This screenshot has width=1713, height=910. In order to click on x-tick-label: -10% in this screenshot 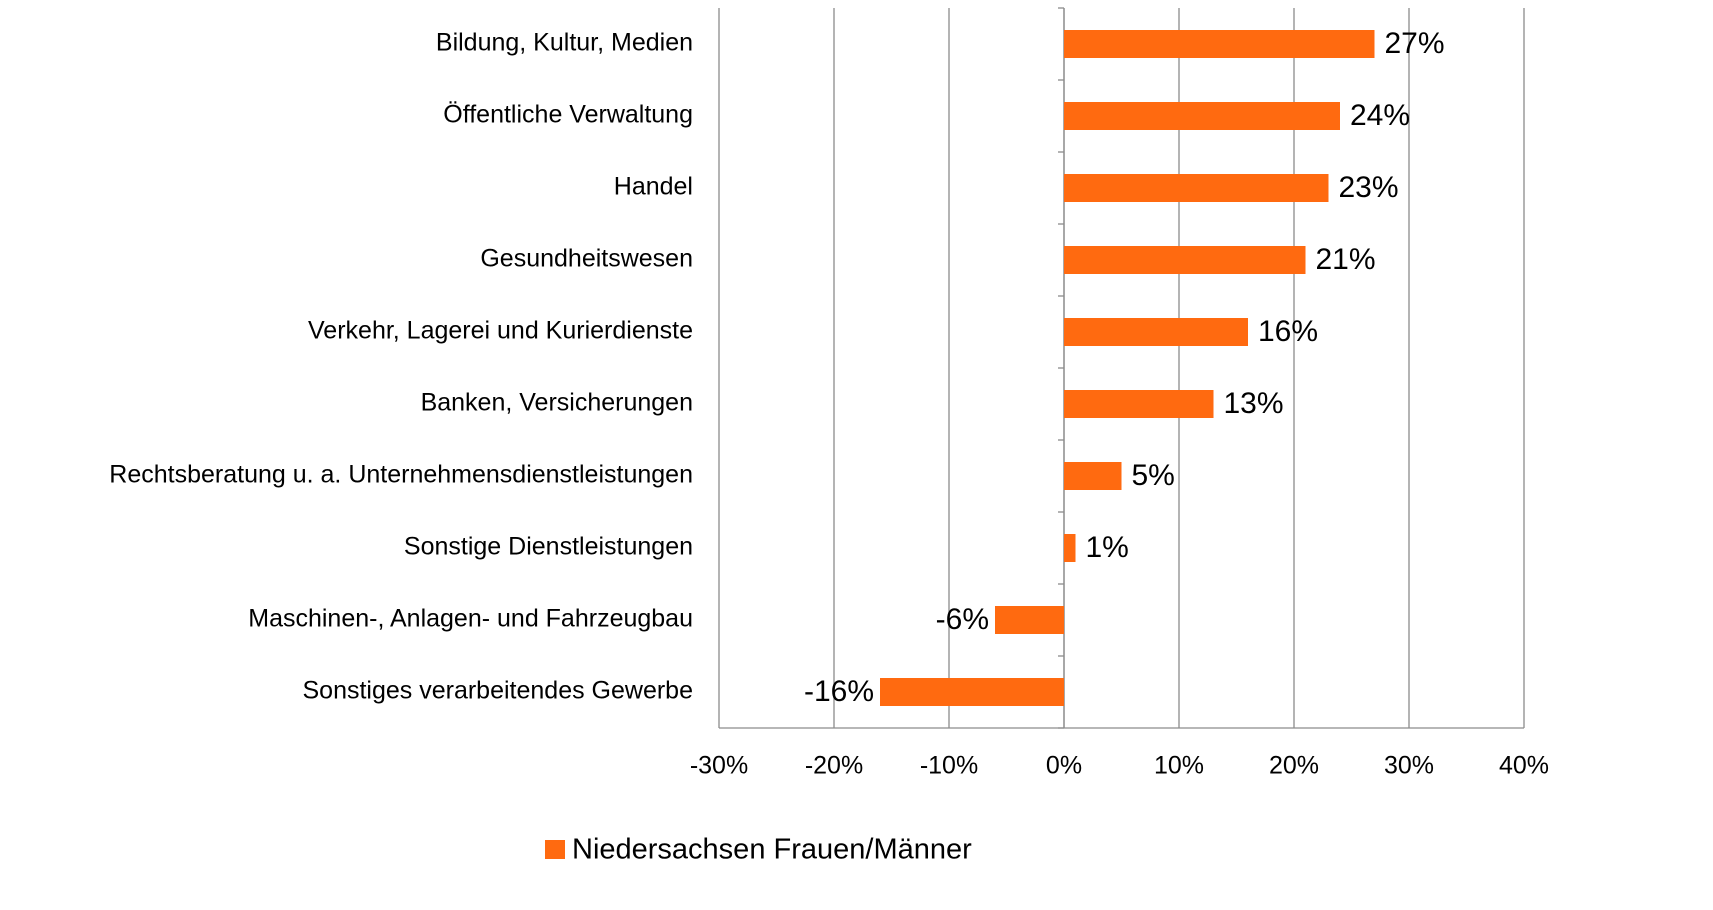, I will do `click(949, 766)`.